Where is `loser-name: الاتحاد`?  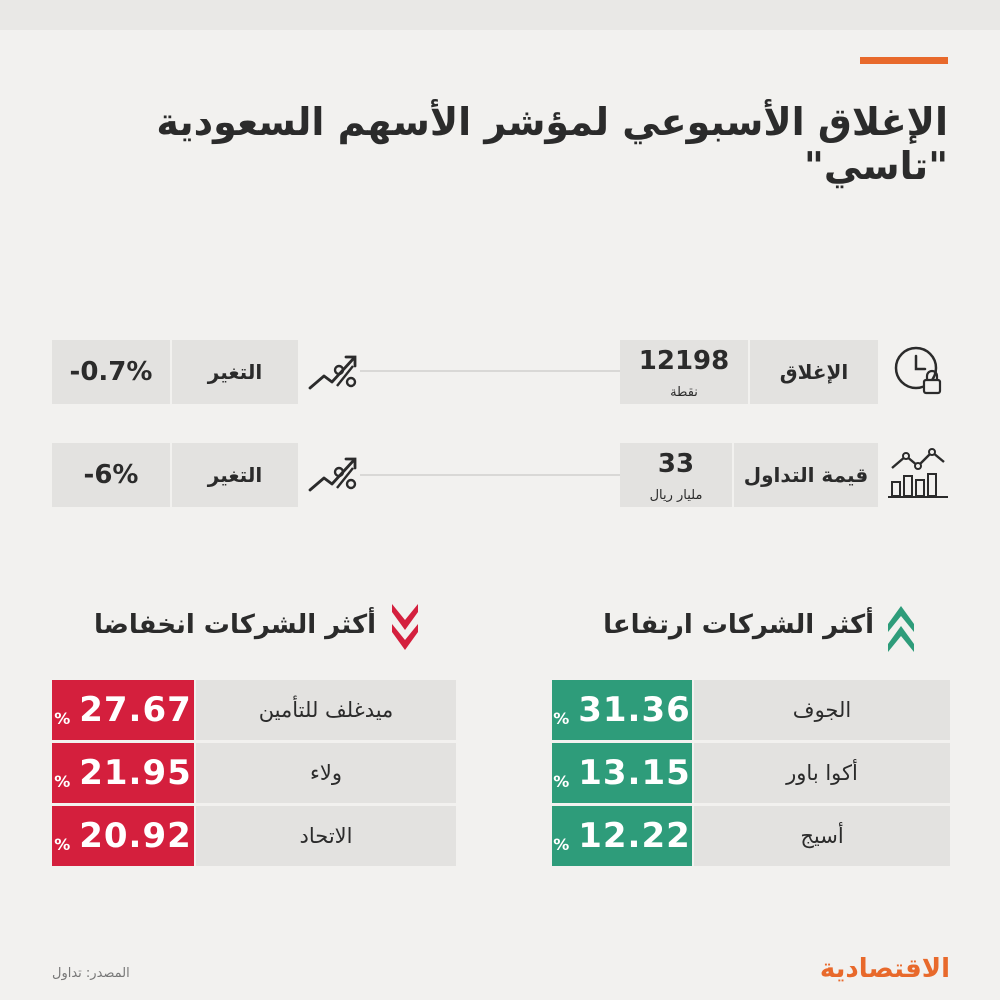
loser-name: الاتحاد is located at coordinates (326, 836).